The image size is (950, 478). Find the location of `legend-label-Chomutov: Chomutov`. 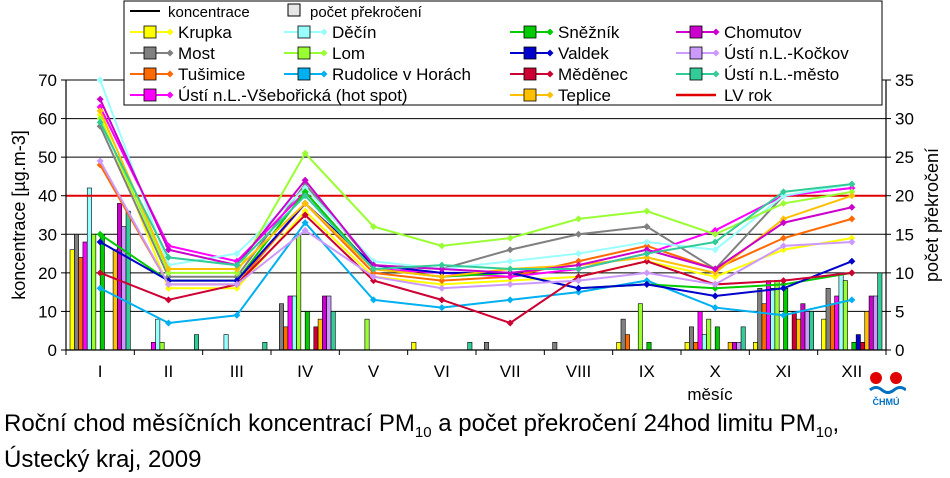

legend-label-Chomutov: Chomutov is located at coordinates (763, 32).